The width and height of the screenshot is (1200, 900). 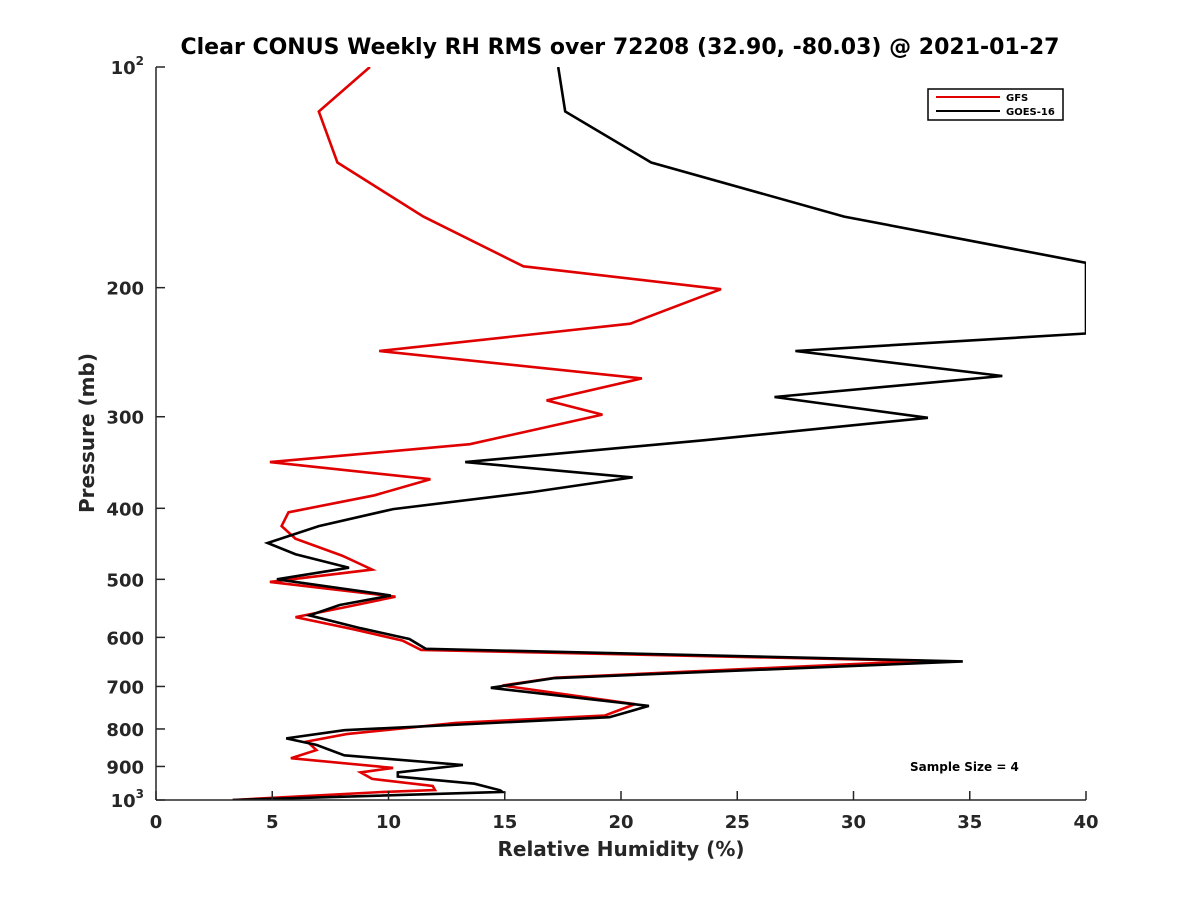 I want to click on y-tick-label: 900, so click(x=125, y=767).